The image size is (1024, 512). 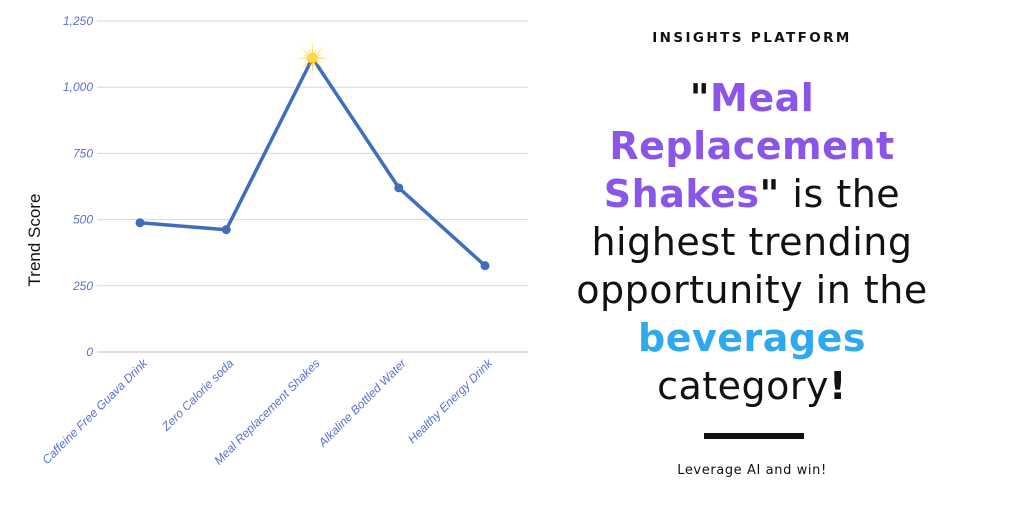 What do you see at coordinates (749, 146) in the screenshot?
I see `headline-highlight-product: Meal Replacement Shakes` at bounding box center [749, 146].